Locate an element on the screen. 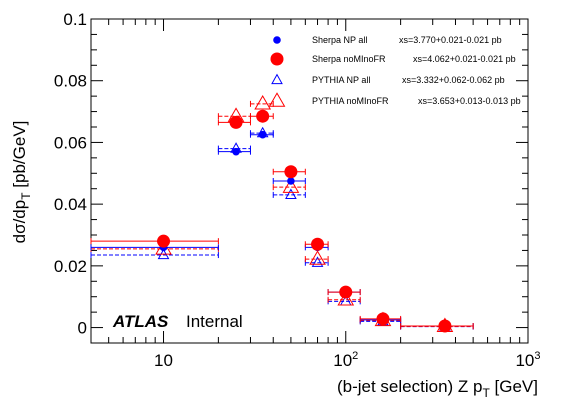 The width and height of the screenshot is (567, 409). legend-label: Sherpa noMInoFR is located at coordinates (349, 59).